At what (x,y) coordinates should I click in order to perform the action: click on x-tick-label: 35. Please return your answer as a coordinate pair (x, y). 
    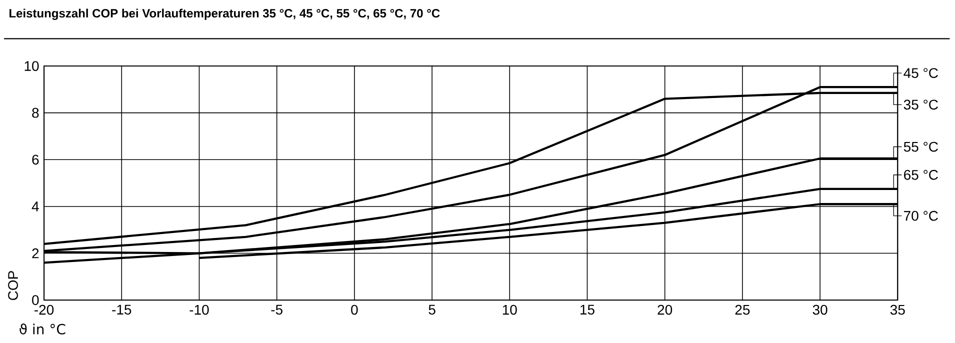
    Looking at the image, I should click on (897, 309).